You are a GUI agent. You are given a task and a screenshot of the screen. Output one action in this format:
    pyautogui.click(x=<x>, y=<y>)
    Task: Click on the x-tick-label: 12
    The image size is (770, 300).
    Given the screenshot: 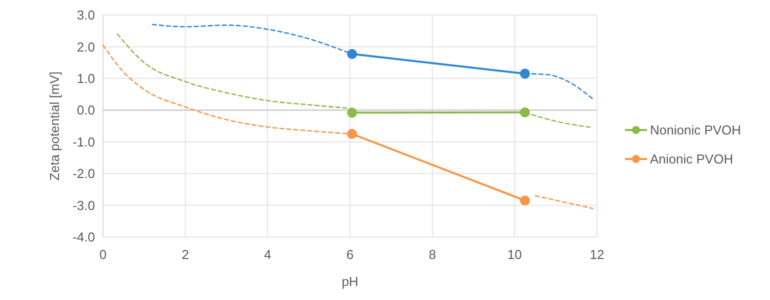 What is the action you would take?
    pyautogui.click(x=597, y=254)
    